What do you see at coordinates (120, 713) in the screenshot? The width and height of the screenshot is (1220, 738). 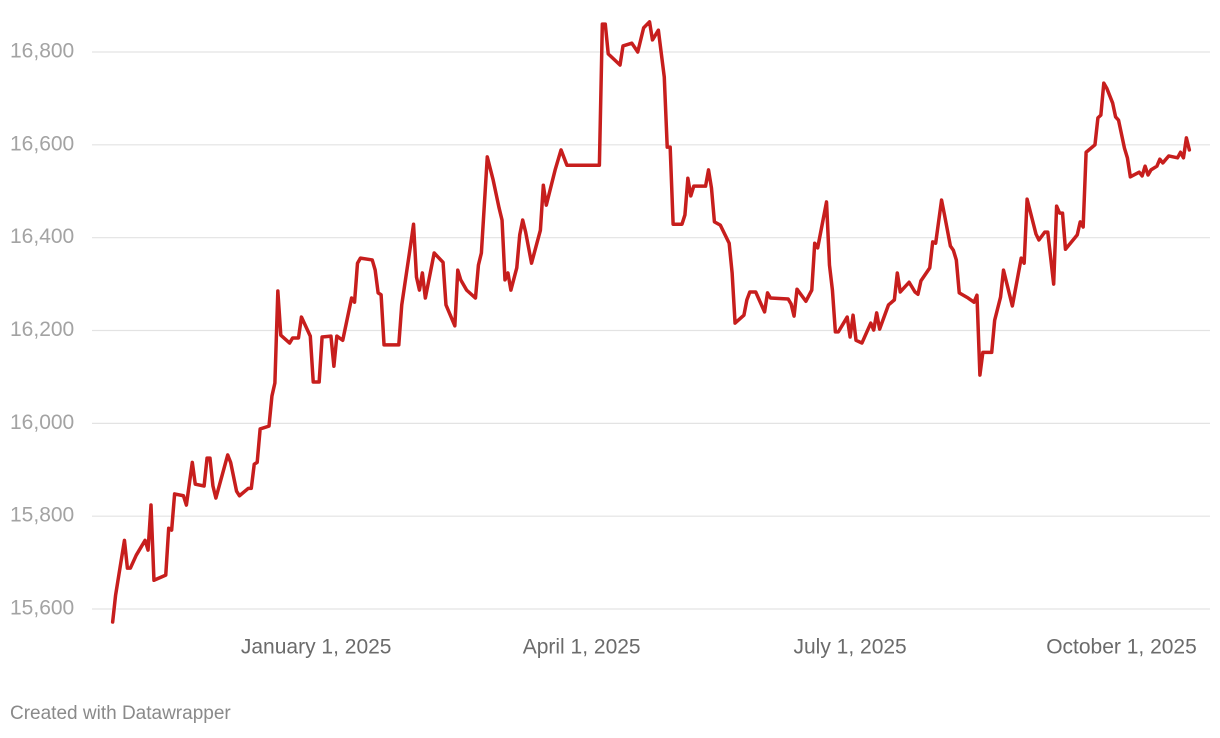 I see `credit: Created with Datawrapper` at bounding box center [120, 713].